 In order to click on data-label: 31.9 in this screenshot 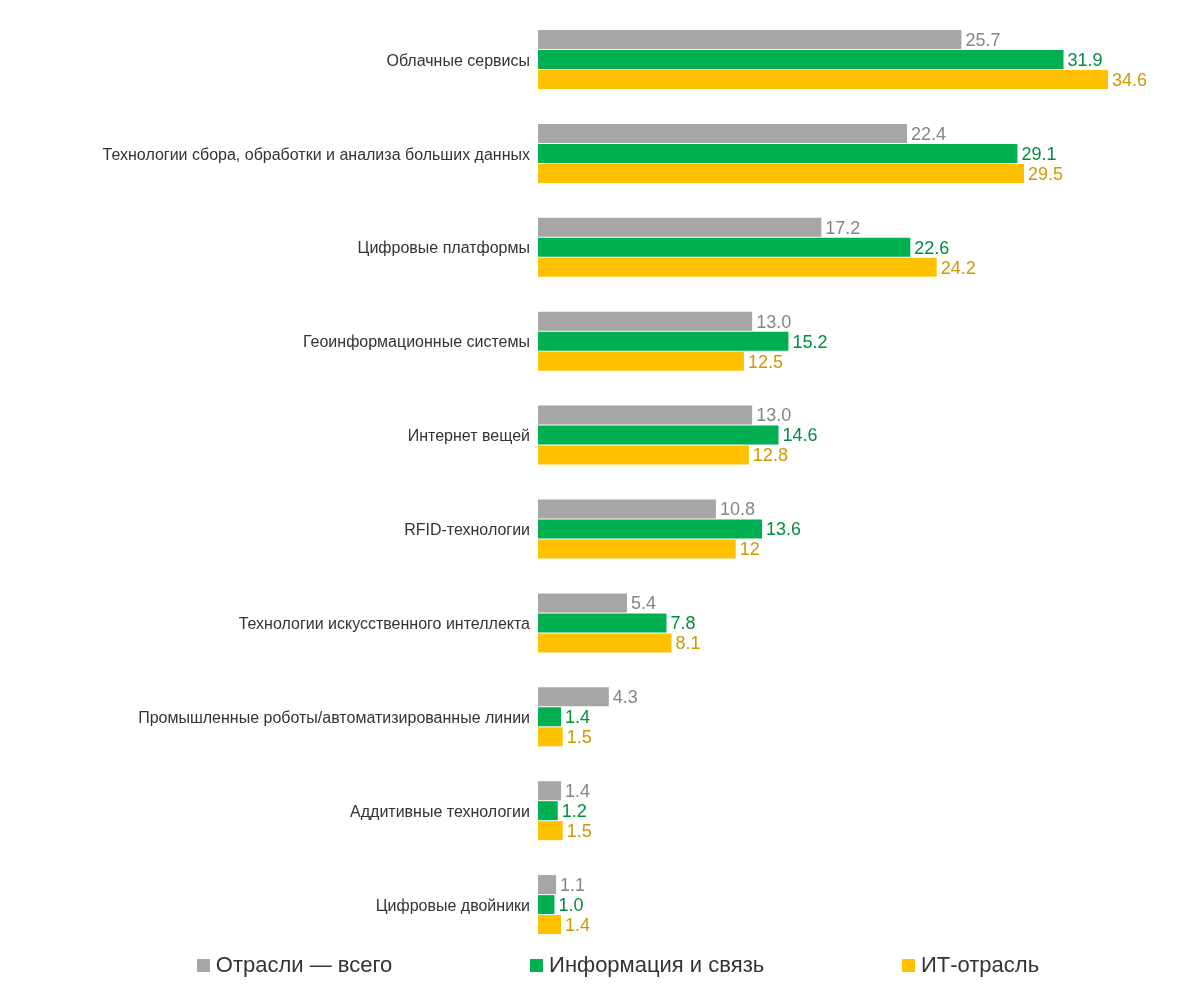, I will do `click(1085, 59)`.